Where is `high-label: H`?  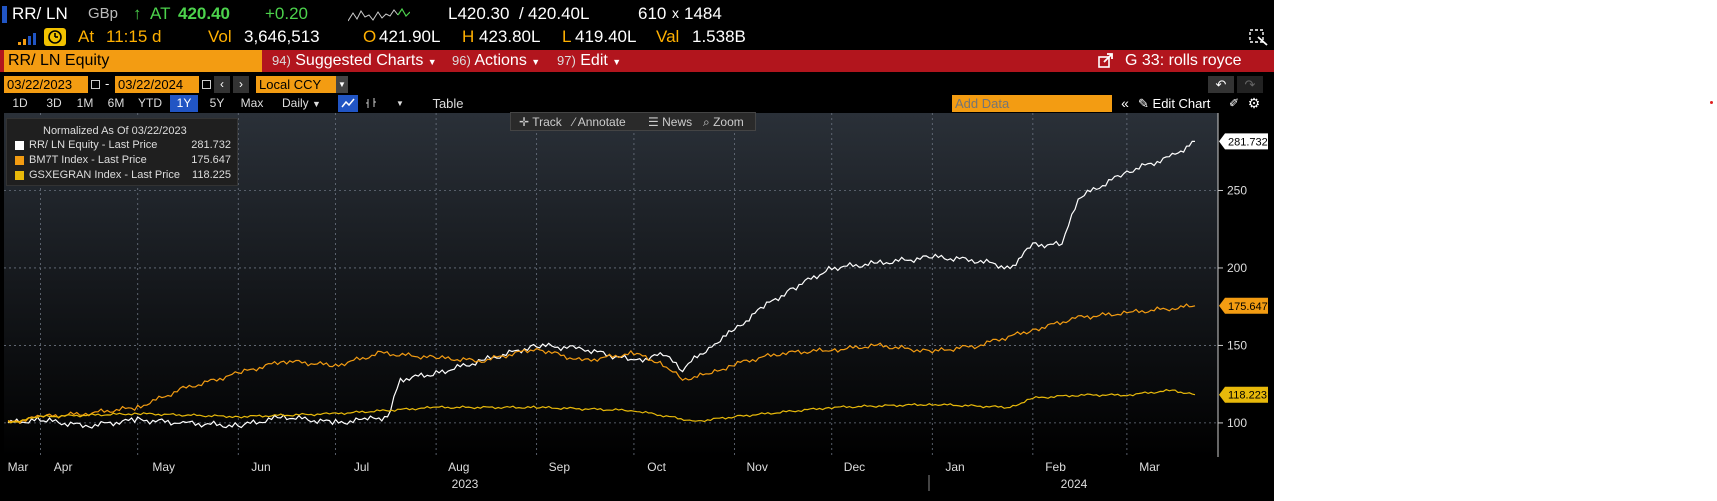 high-label: H is located at coordinates (468, 36).